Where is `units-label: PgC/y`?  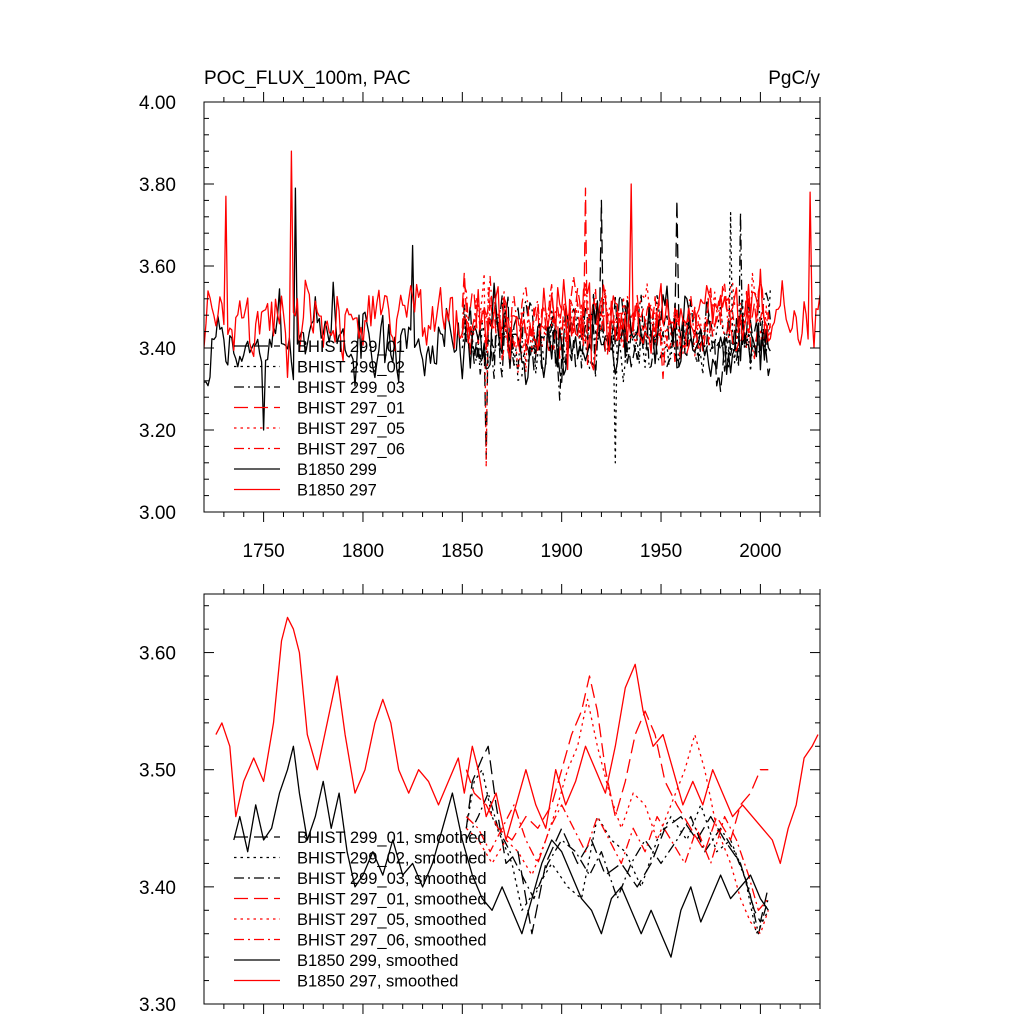 units-label: PgC/y is located at coordinates (794, 78).